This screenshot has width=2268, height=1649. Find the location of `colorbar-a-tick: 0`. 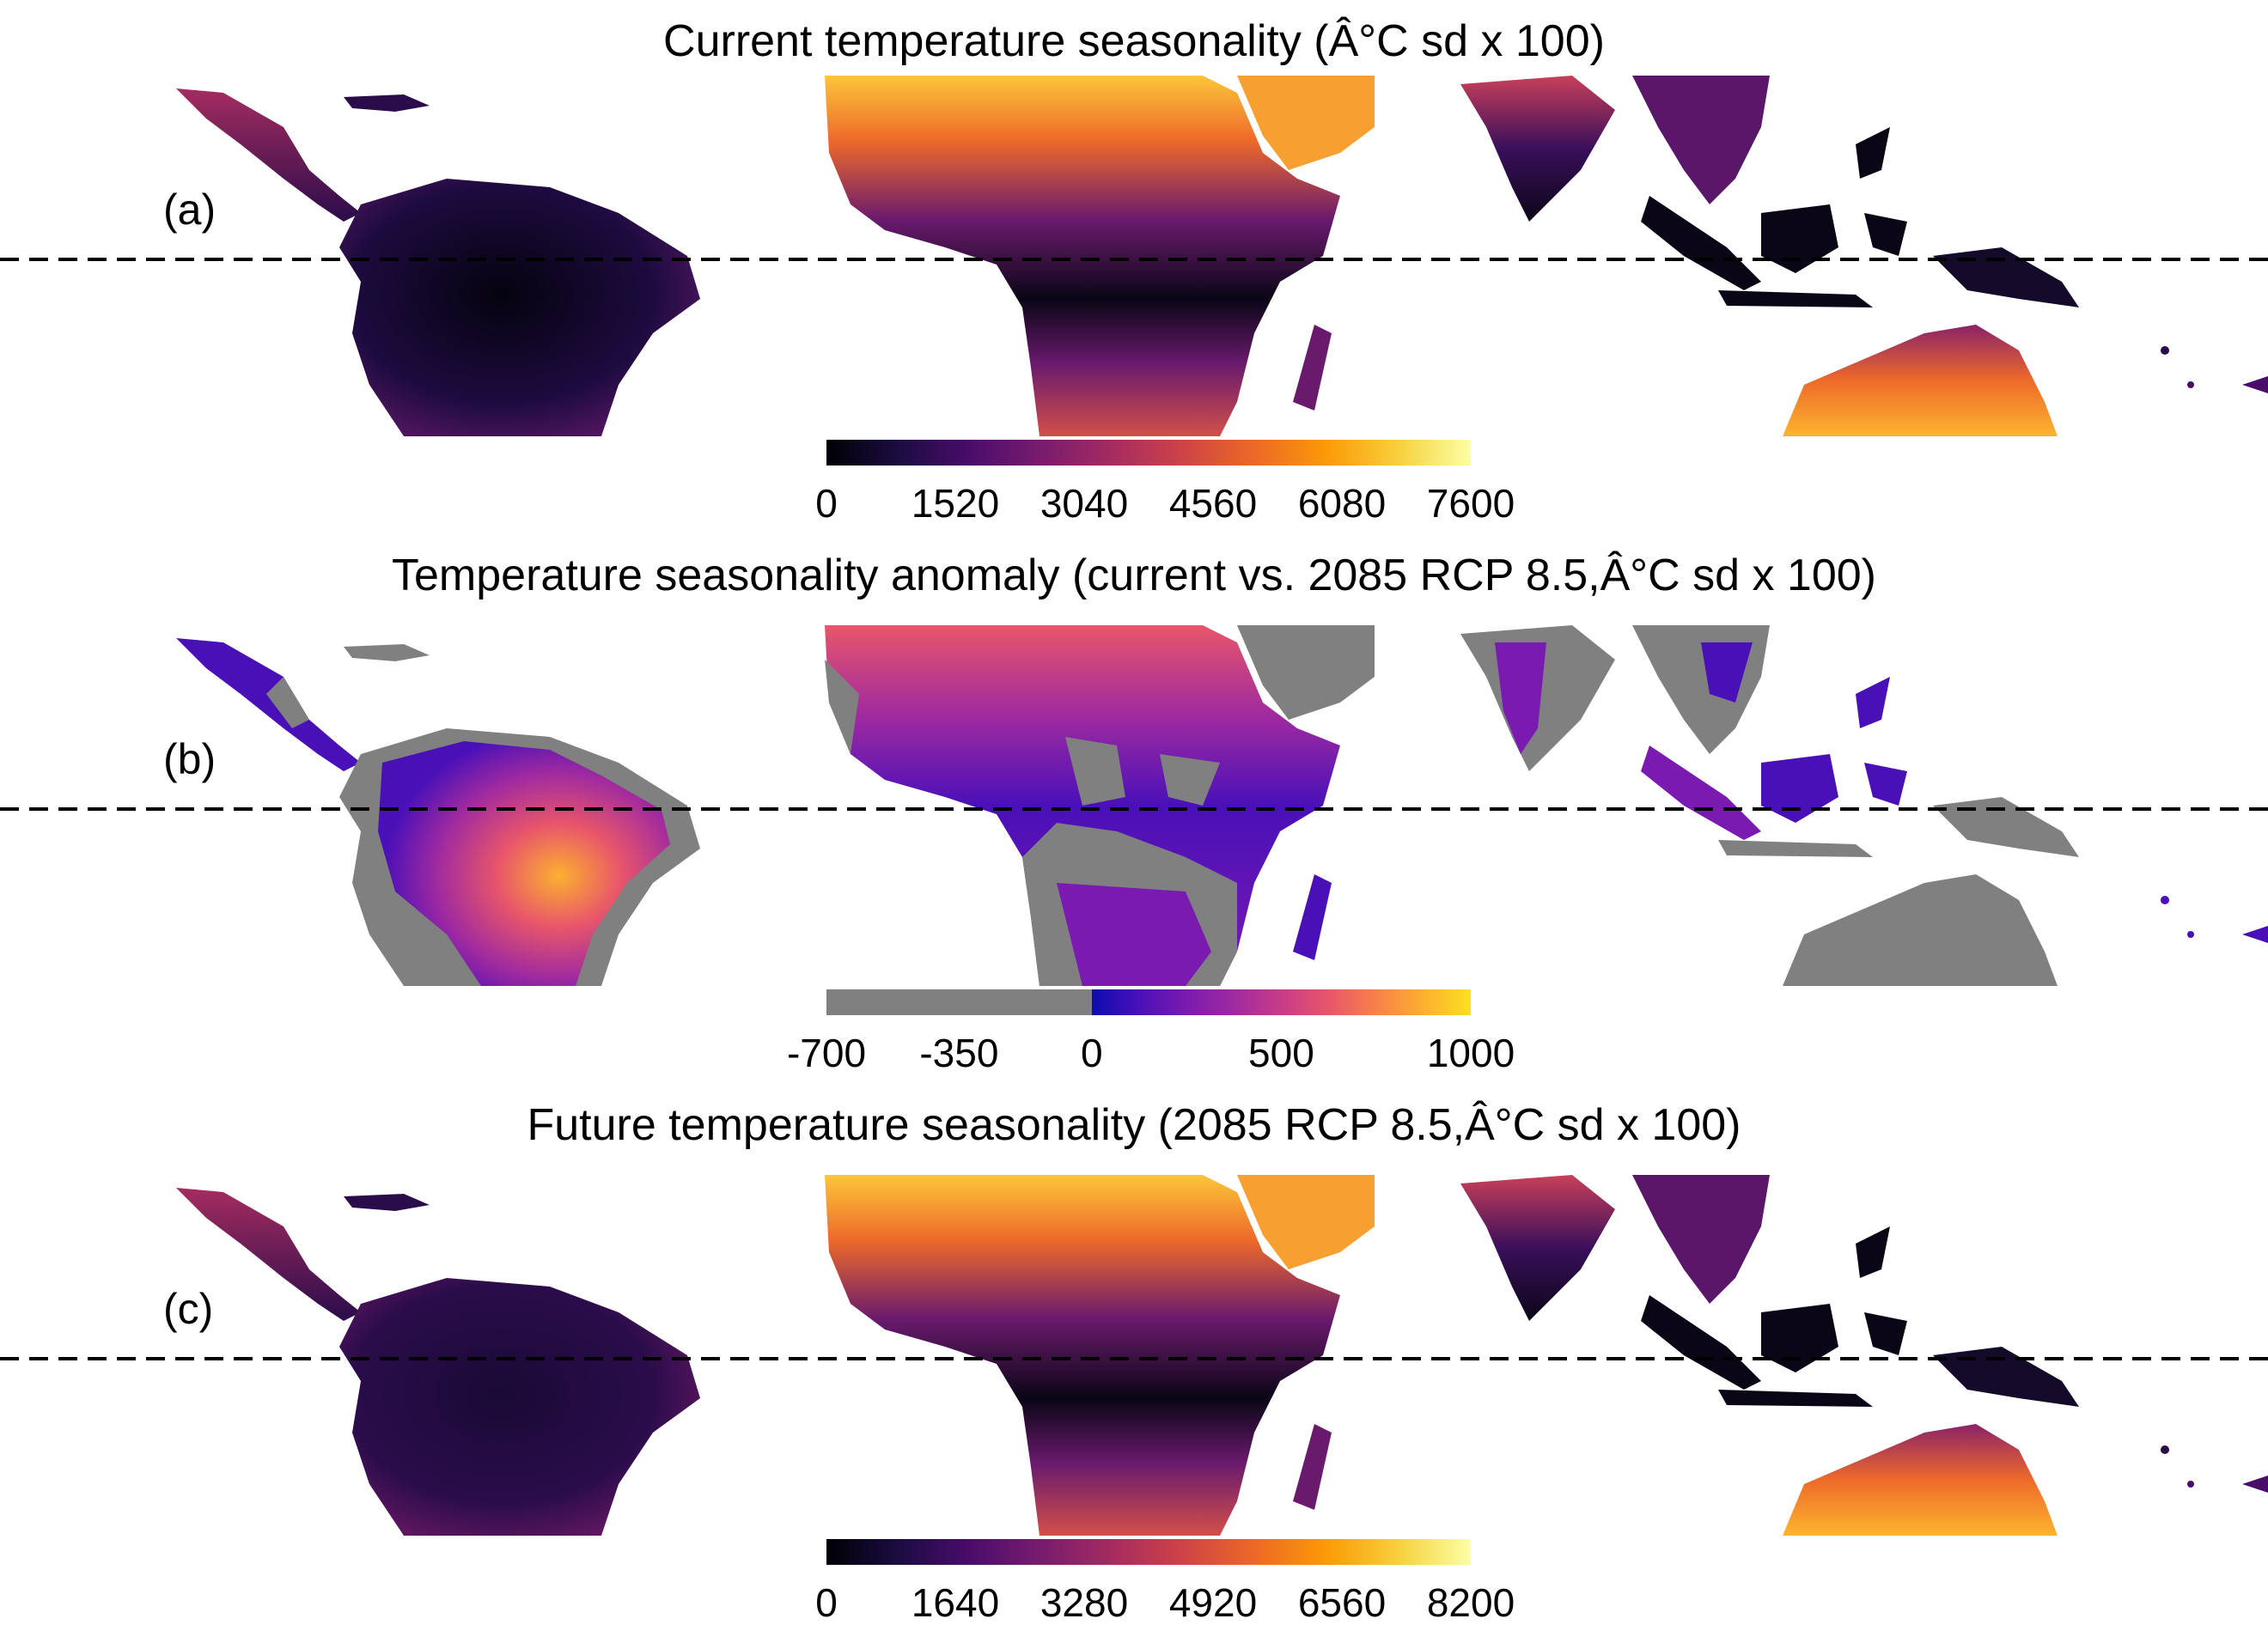

colorbar-a-tick: 0 is located at coordinates (826, 504).